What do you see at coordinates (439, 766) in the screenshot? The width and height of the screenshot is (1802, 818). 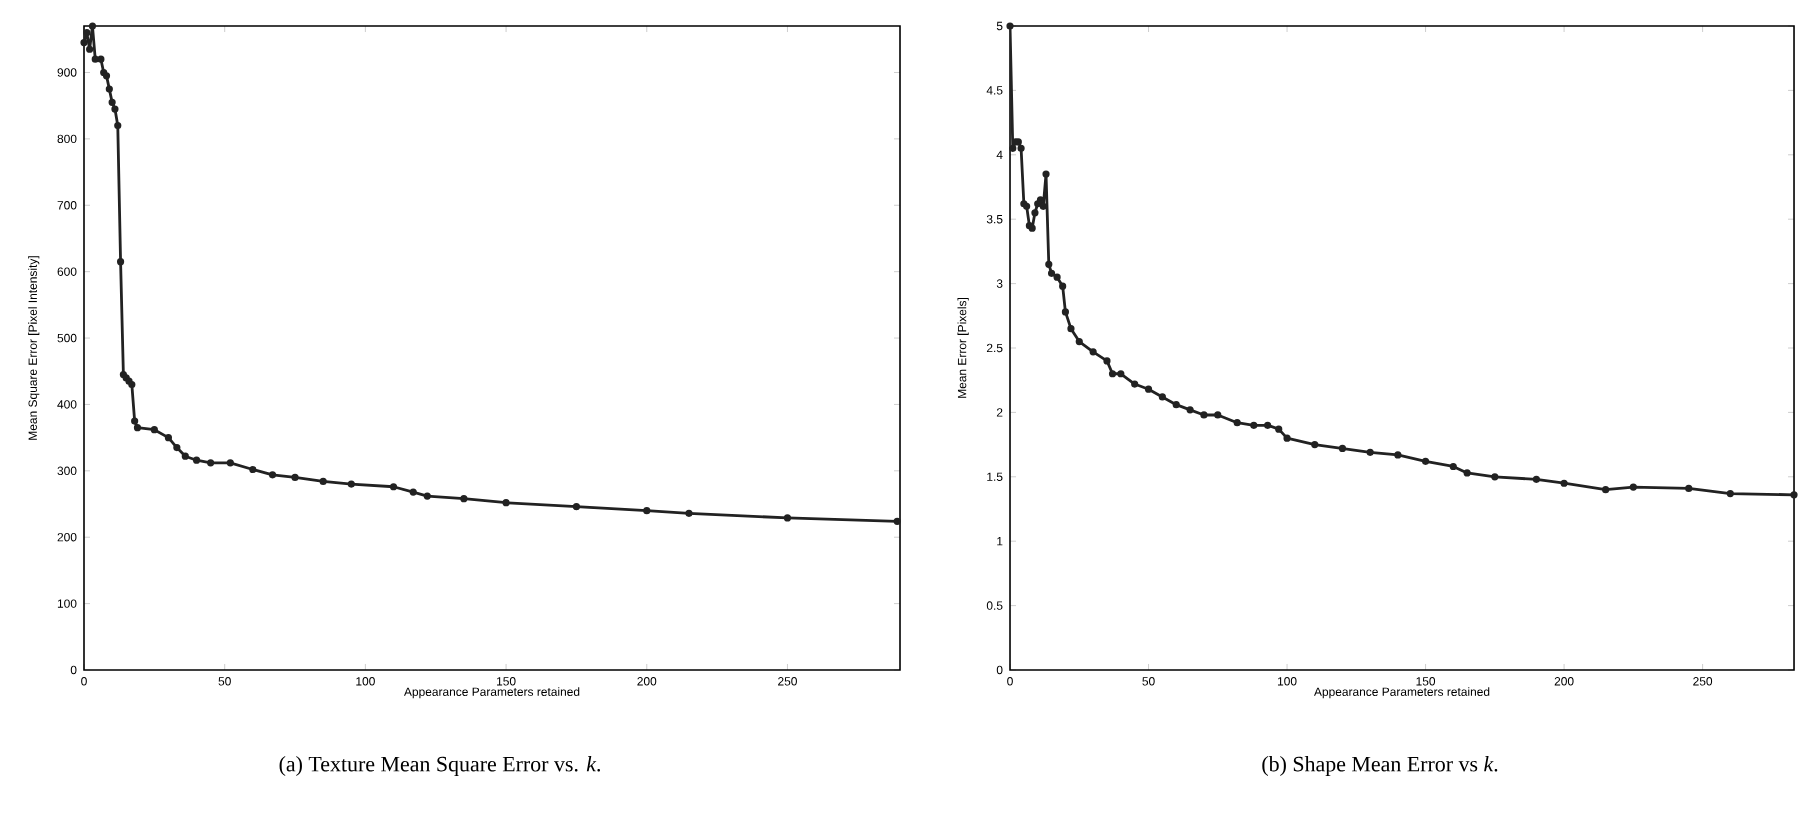 I see `text: (a) Texture Mean Square Error vs. k.` at bounding box center [439, 766].